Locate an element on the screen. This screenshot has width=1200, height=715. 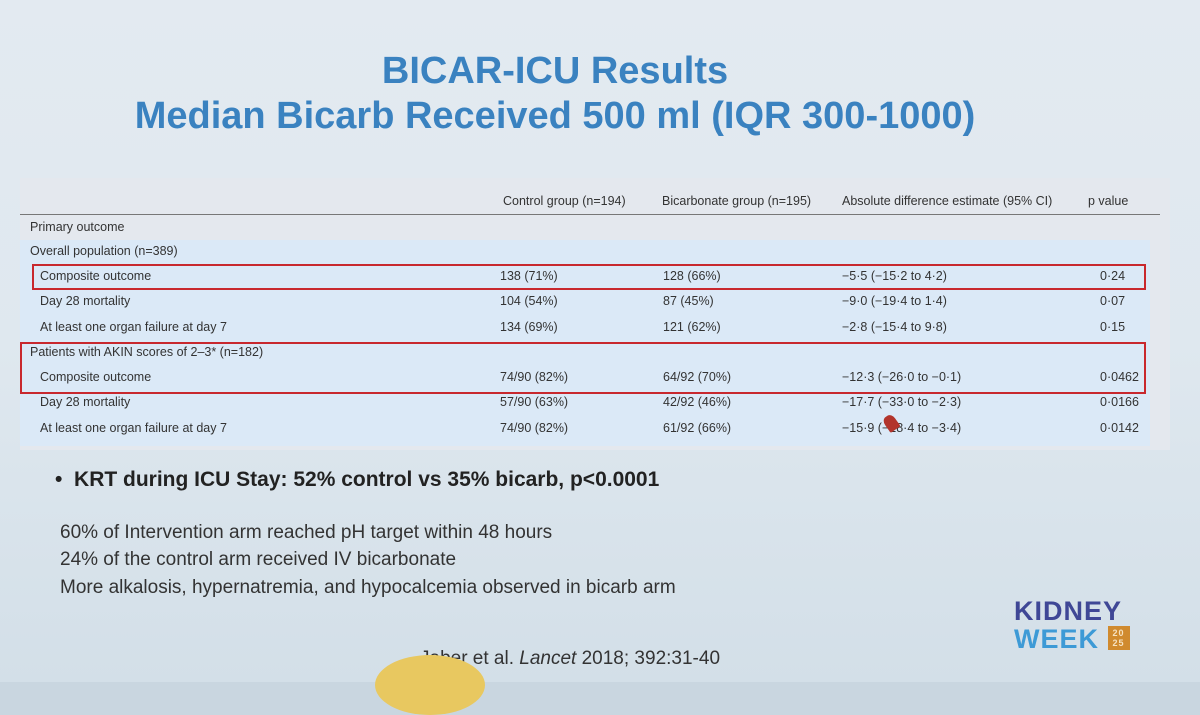
p-value: 0·0166 is located at coordinates (1119, 402).